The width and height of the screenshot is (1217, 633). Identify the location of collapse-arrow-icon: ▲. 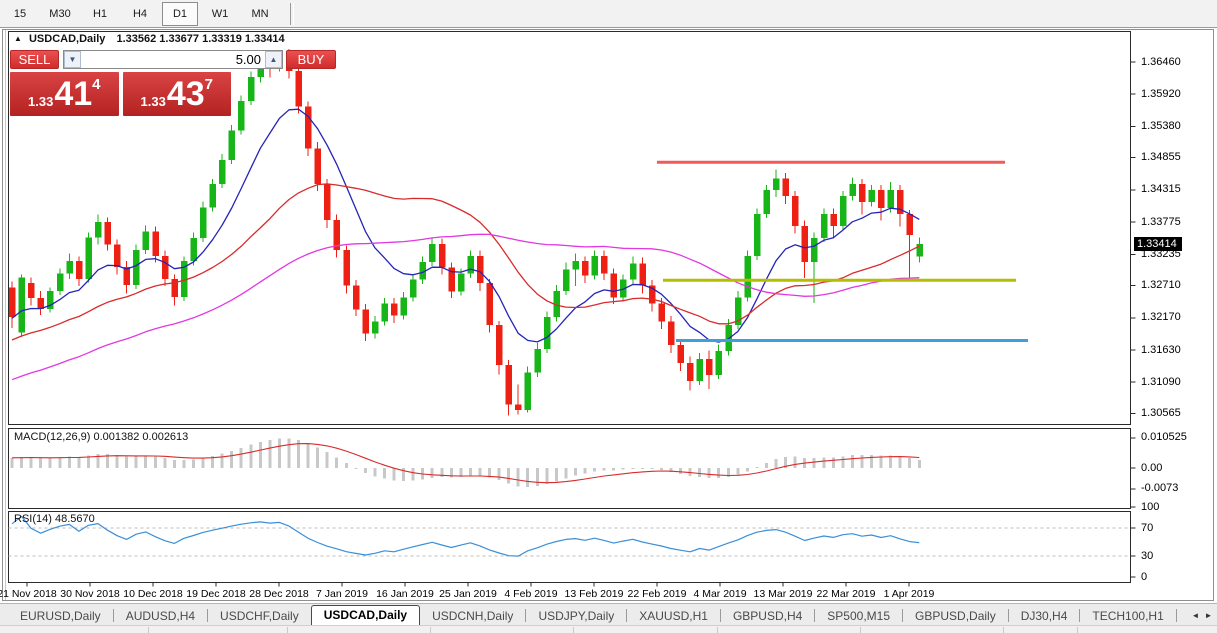
(18, 38).